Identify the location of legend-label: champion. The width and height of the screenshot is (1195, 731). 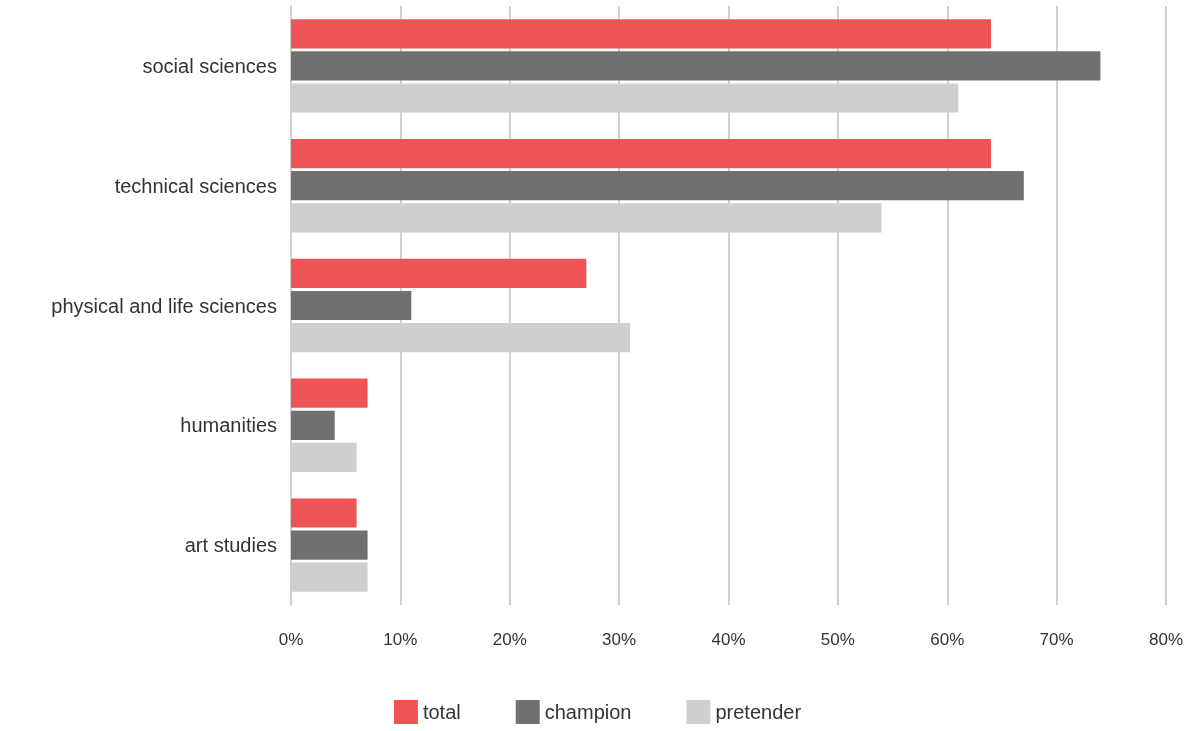
(588, 712).